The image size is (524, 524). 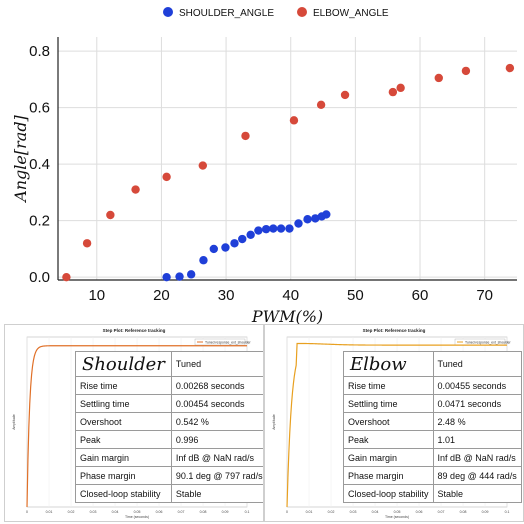 I want to click on table-row: Gain margin Inf dB @ NaN rad/s, so click(x=169, y=457).